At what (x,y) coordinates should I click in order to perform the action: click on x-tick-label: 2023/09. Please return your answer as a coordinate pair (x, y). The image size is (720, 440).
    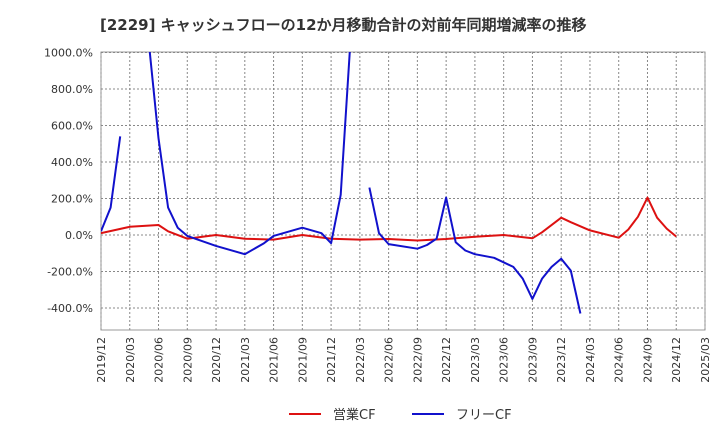
    Looking at the image, I should click on (532, 360).